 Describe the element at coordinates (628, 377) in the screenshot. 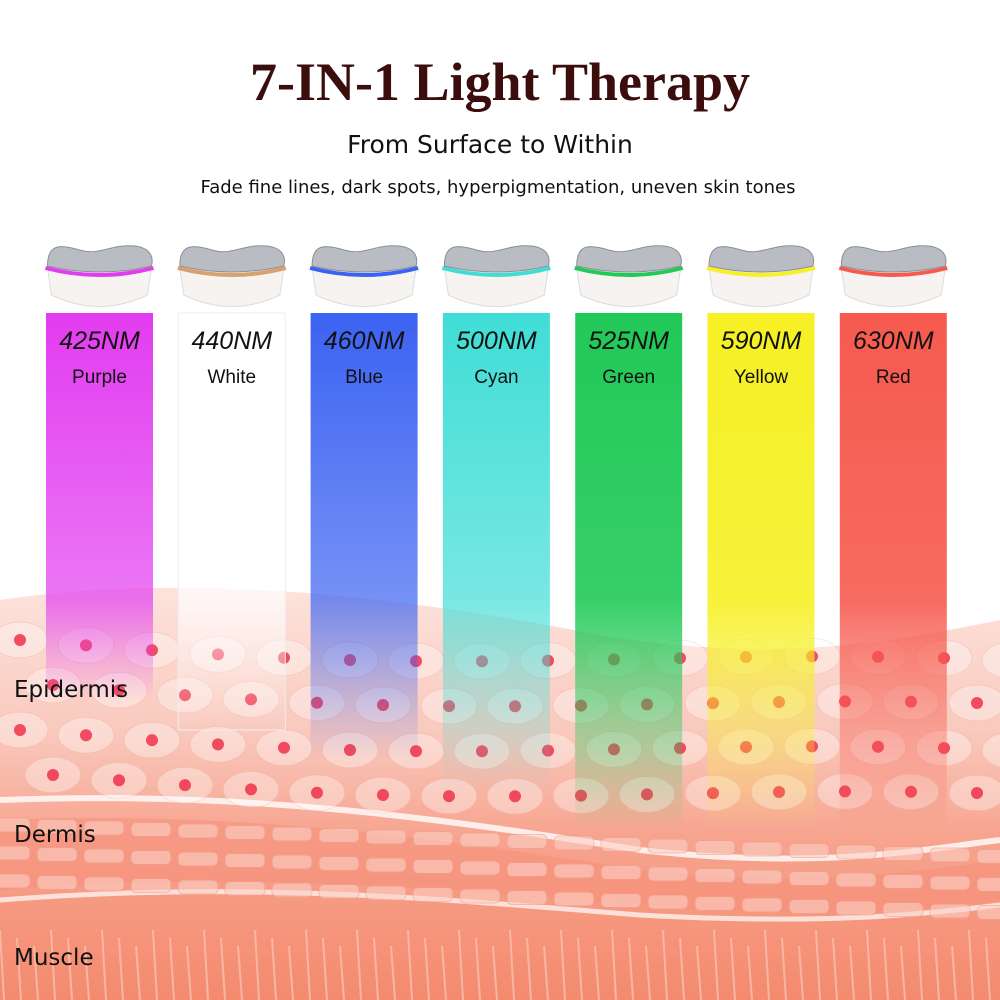

I see `color-name: Green` at that location.